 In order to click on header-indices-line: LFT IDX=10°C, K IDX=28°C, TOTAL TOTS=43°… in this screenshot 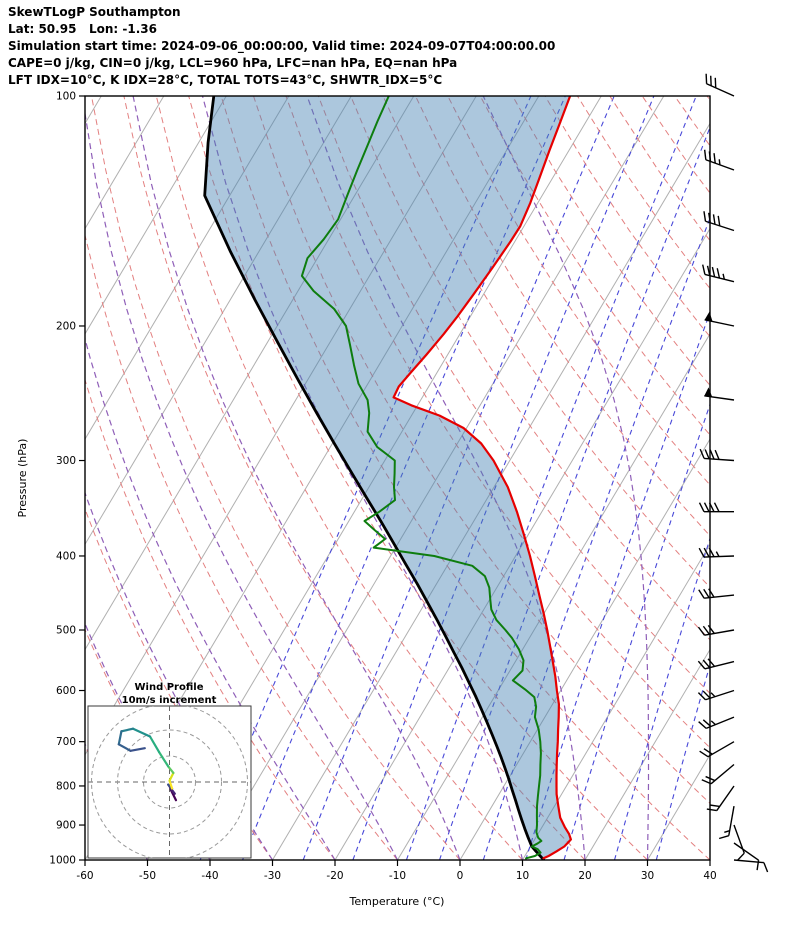, I will do `click(225, 80)`.